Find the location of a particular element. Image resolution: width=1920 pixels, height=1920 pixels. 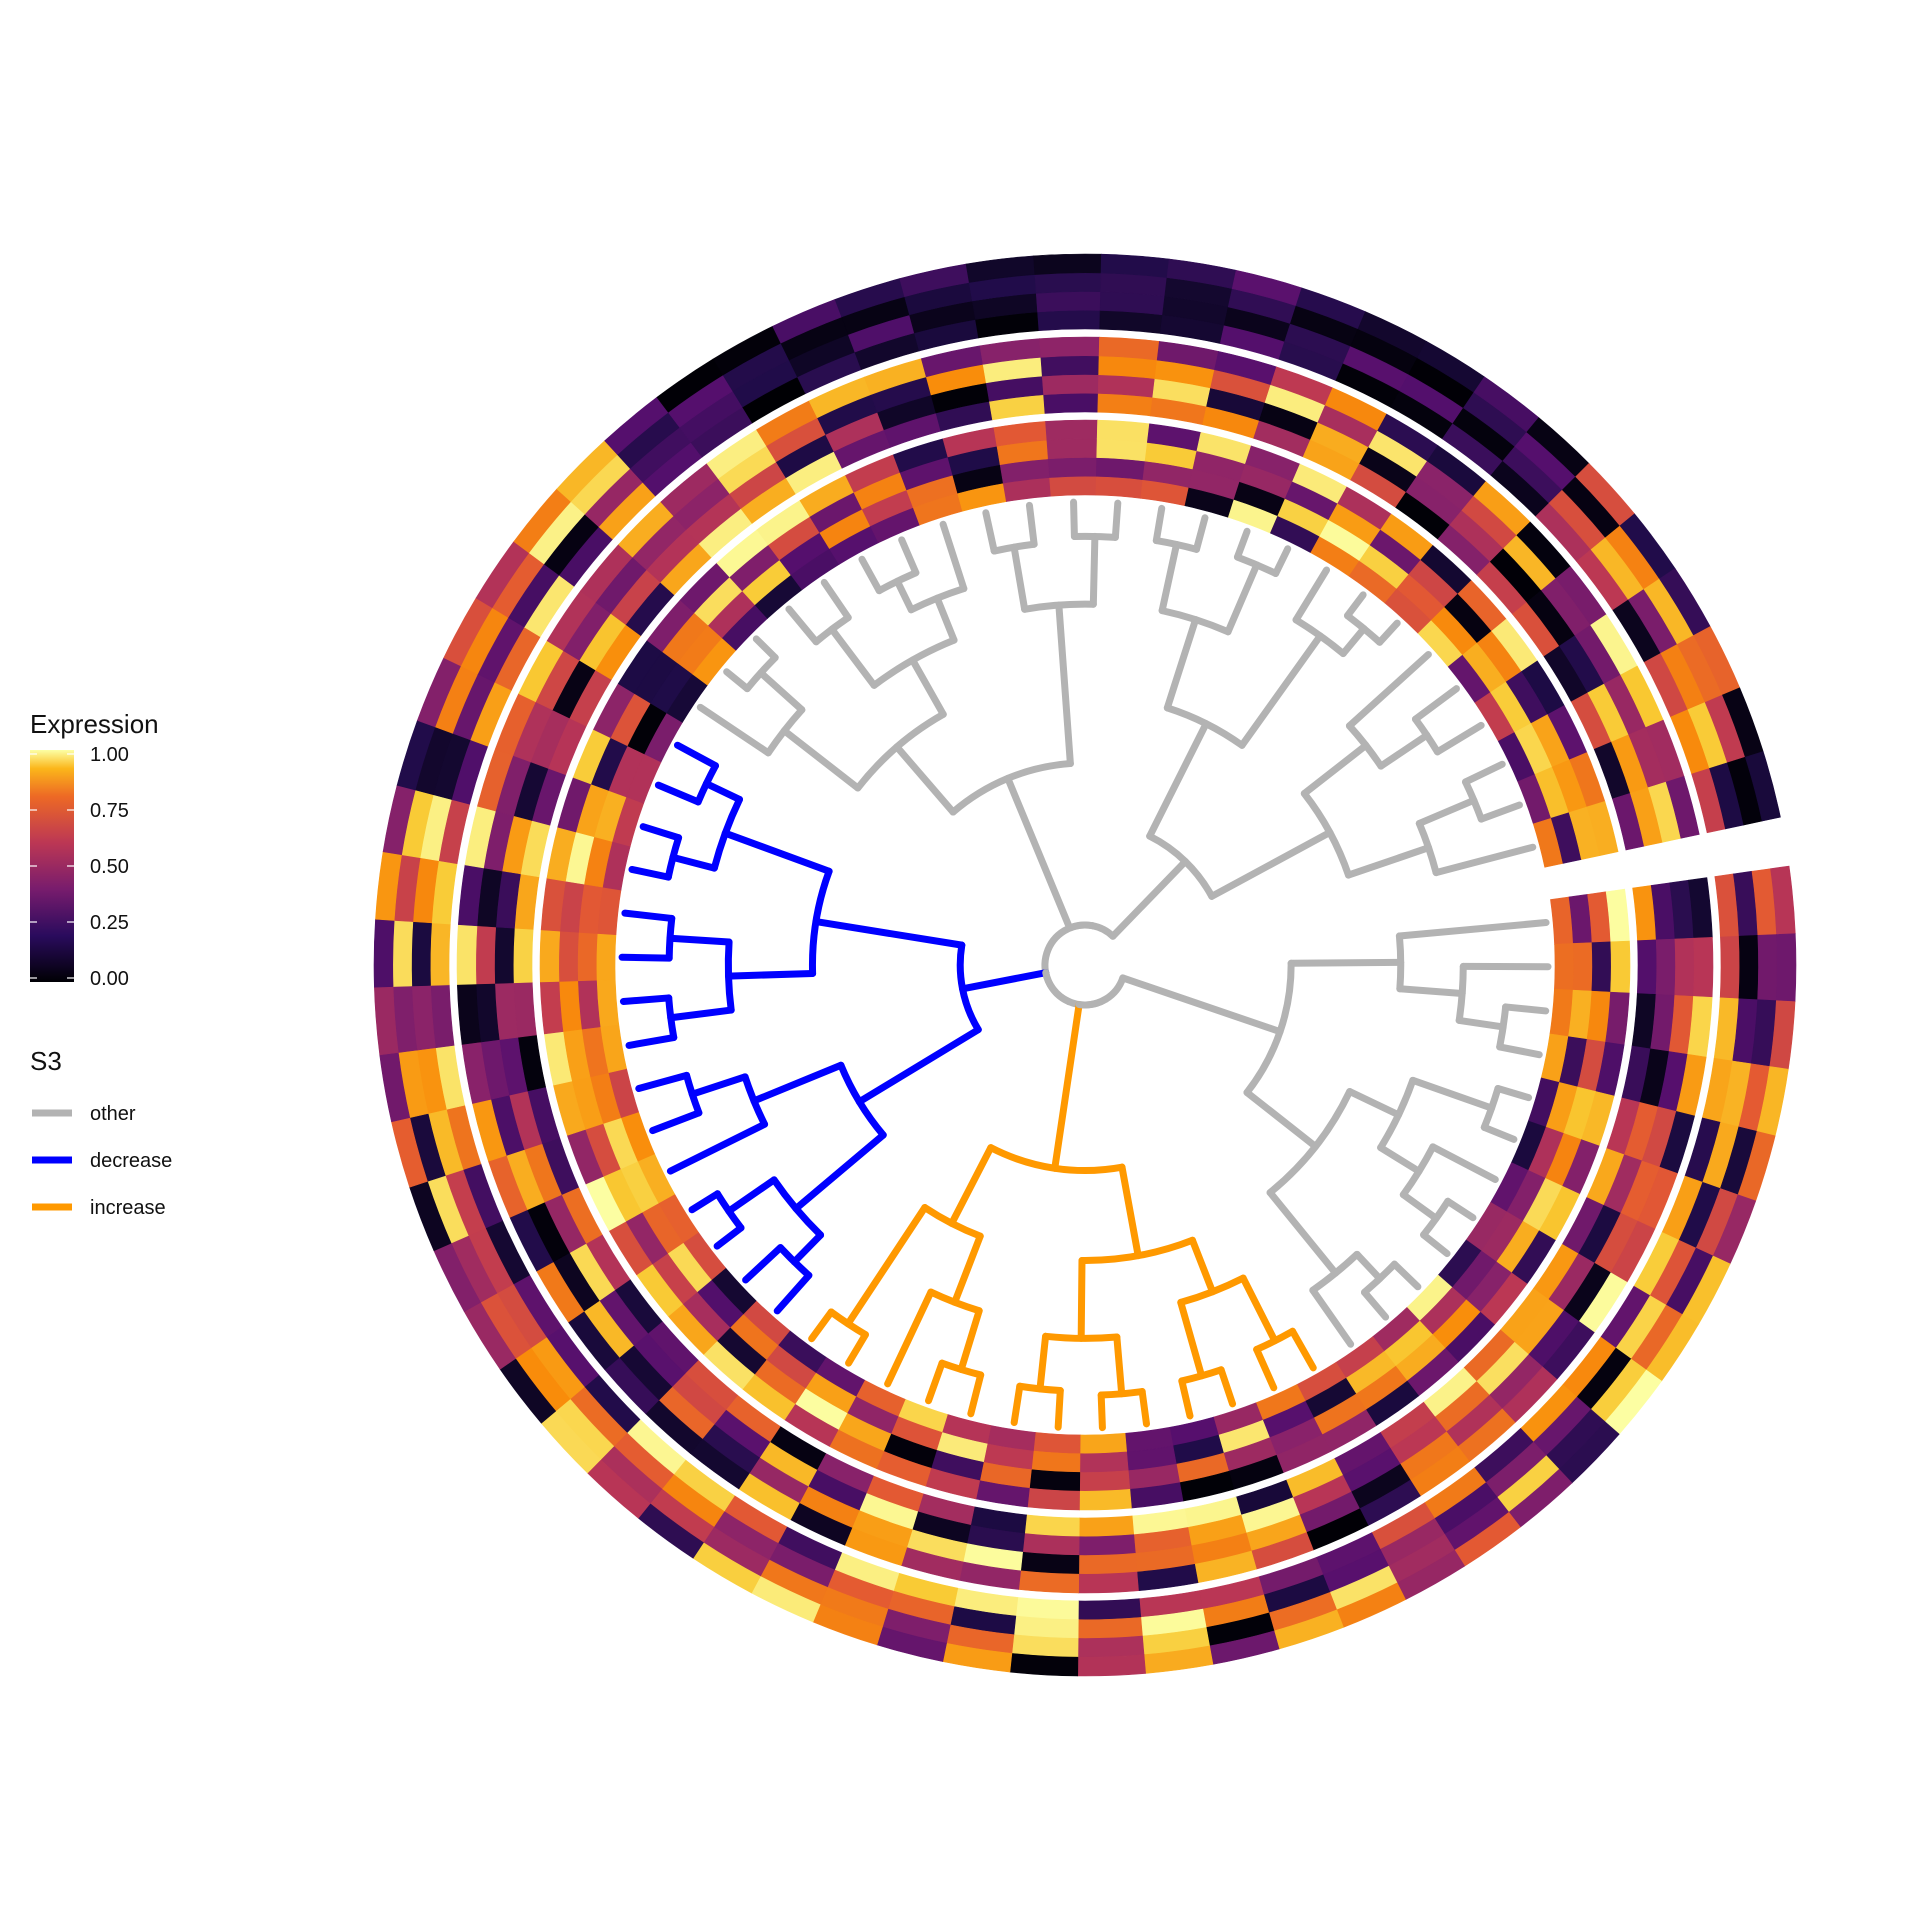

legend-label-increase: increase is located at coordinates (128, 1208).